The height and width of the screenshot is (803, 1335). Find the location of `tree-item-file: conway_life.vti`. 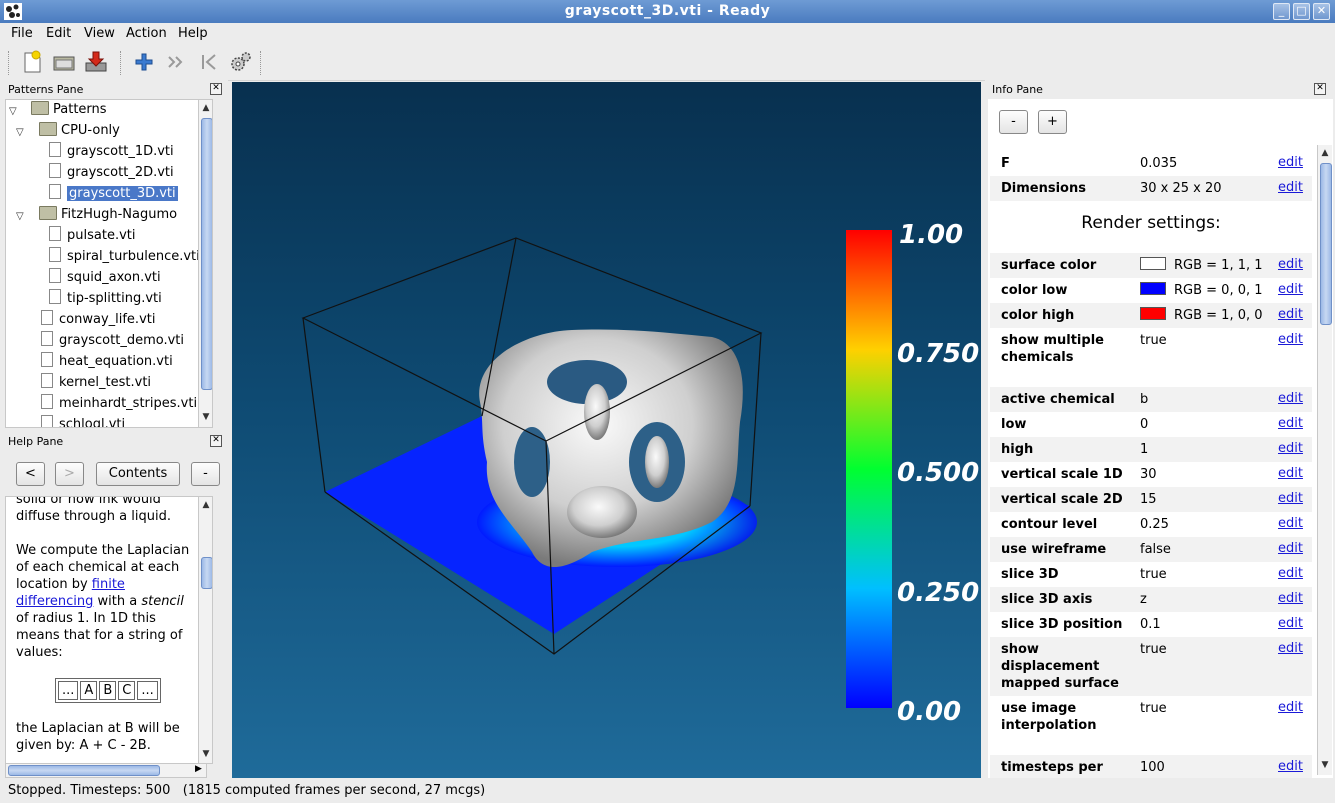

tree-item-file: conway_life.vti is located at coordinates (98, 320).